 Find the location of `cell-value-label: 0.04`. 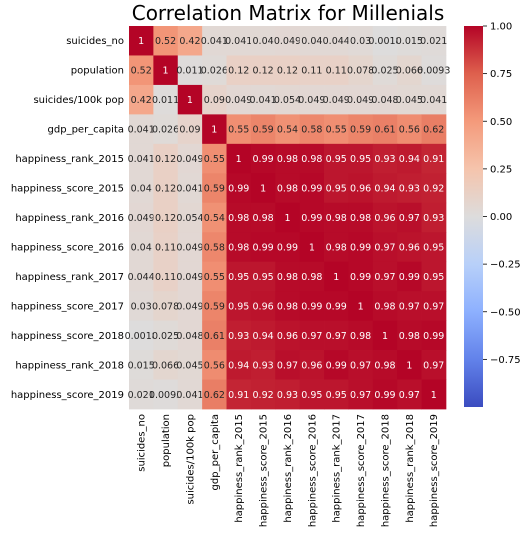

cell-value-label: 0.04 is located at coordinates (141, 247).